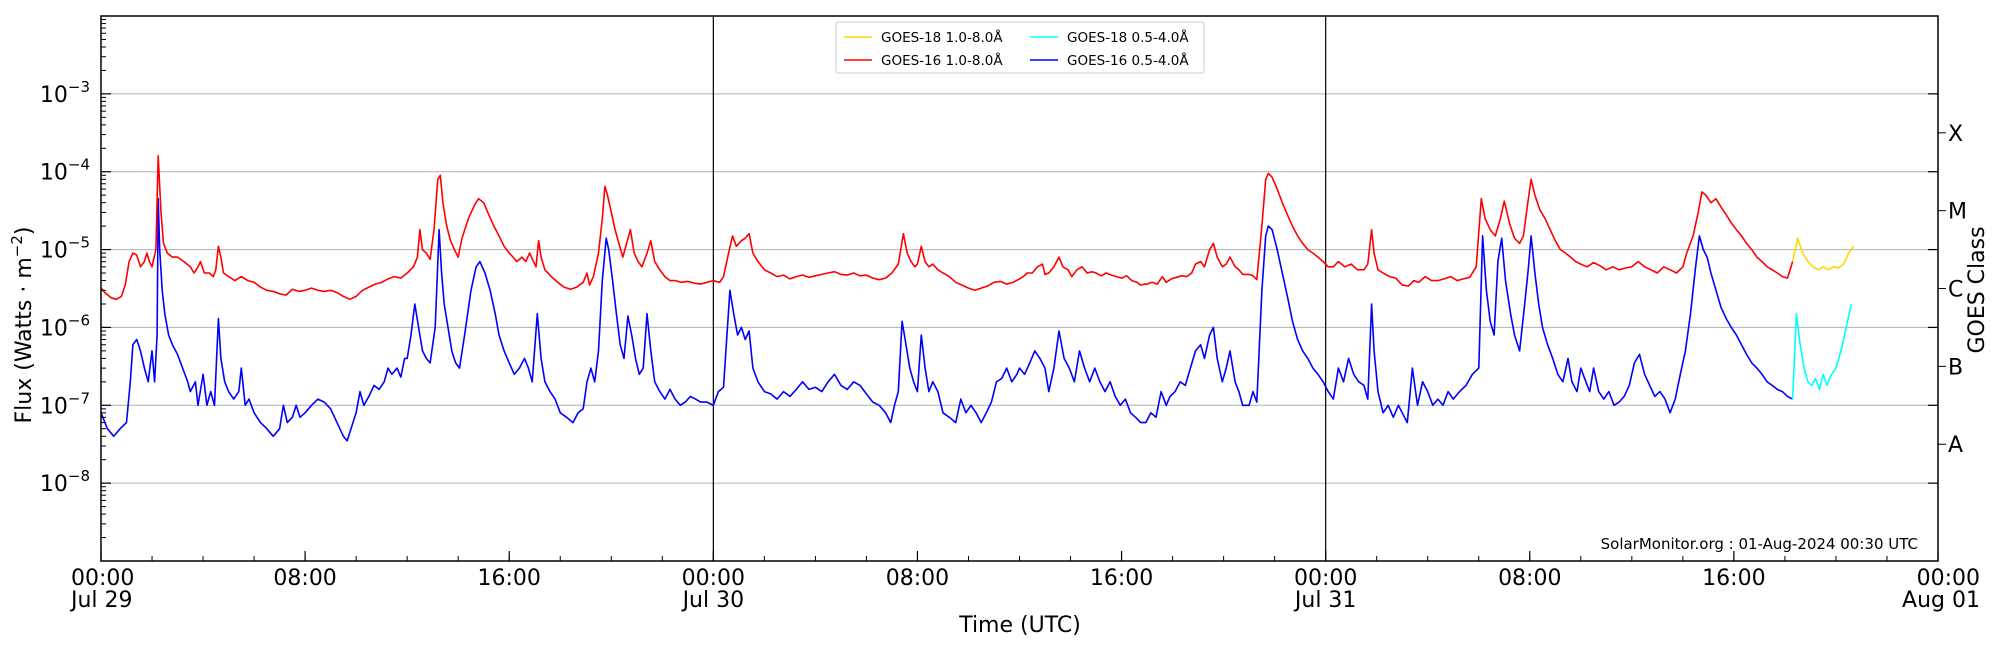 Image resolution: width=2000 pixels, height=650 pixels. I want to click on goes-class-label: M, so click(1957, 212).